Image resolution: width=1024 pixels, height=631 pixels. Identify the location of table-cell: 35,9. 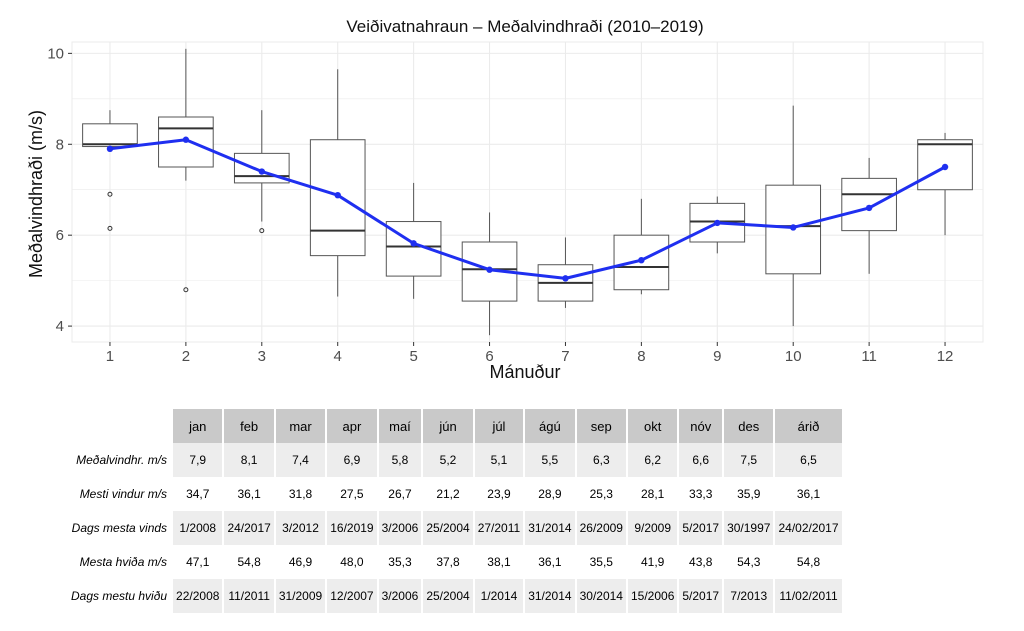
(749, 494).